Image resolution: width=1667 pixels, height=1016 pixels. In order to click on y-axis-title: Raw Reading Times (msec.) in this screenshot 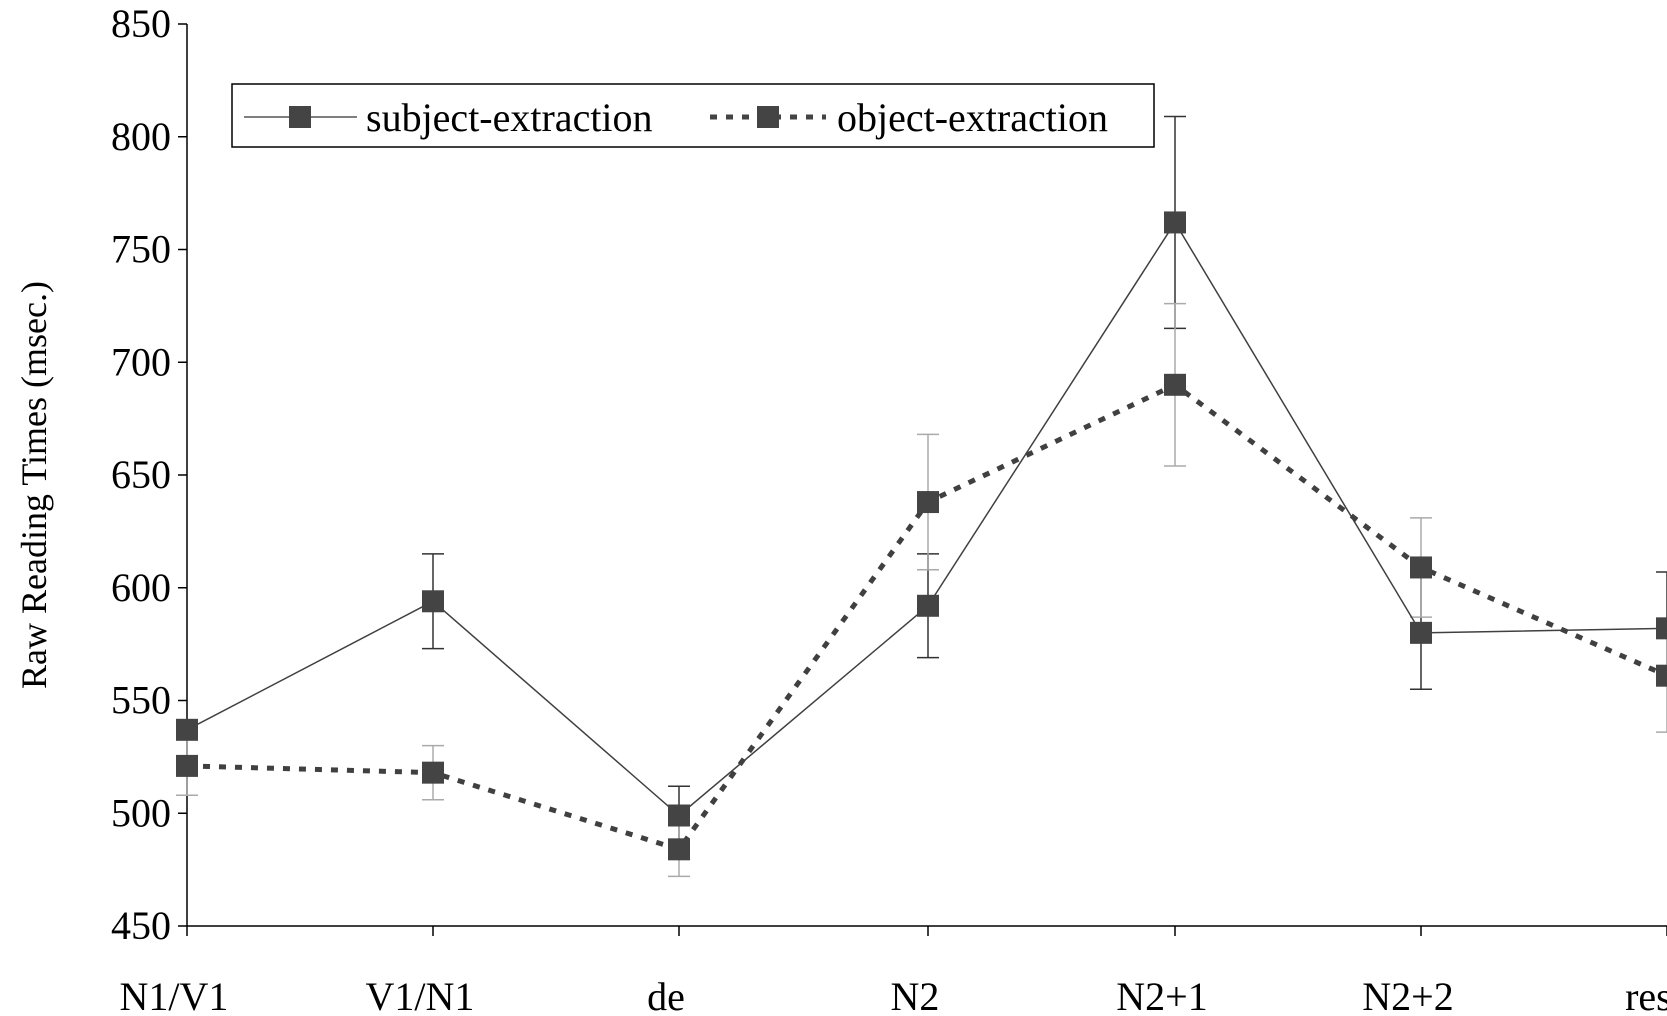, I will do `click(34, 485)`.